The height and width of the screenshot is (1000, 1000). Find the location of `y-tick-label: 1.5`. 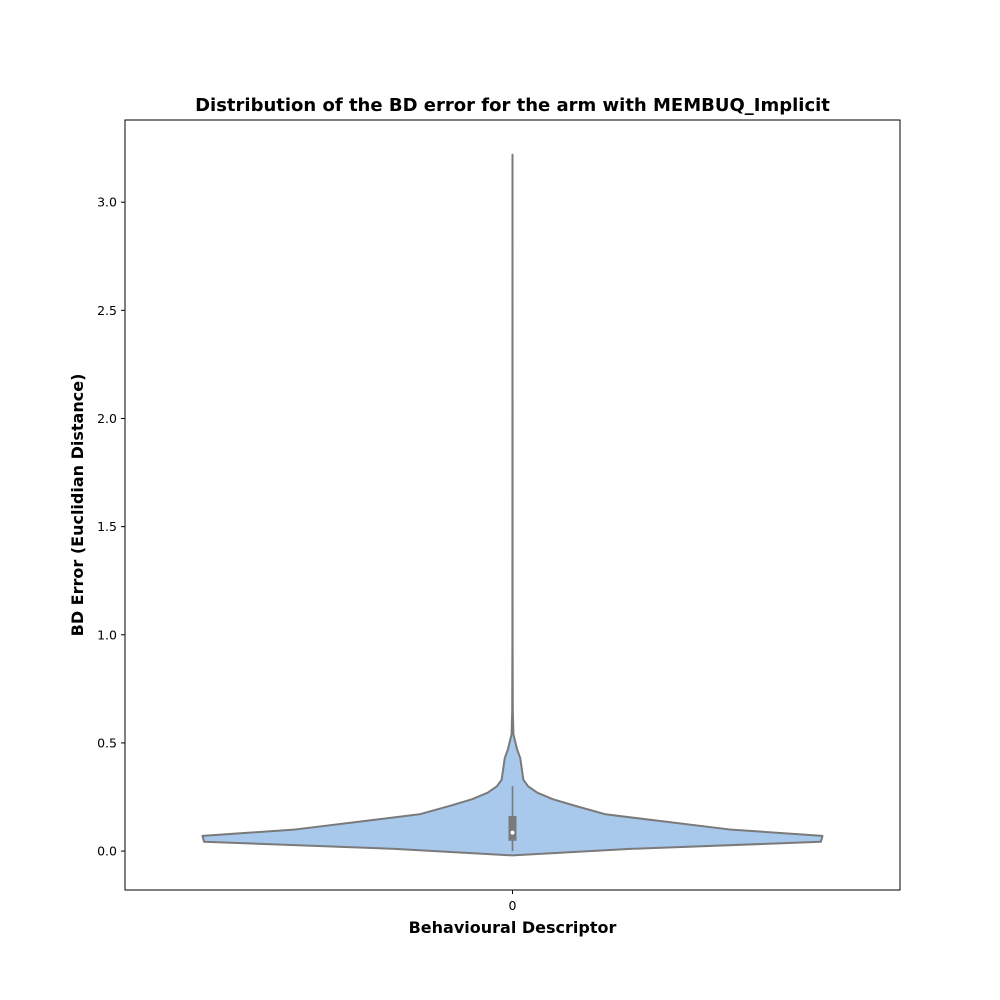

y-tick-label: 1.5 is located at coordinates (107, 526).